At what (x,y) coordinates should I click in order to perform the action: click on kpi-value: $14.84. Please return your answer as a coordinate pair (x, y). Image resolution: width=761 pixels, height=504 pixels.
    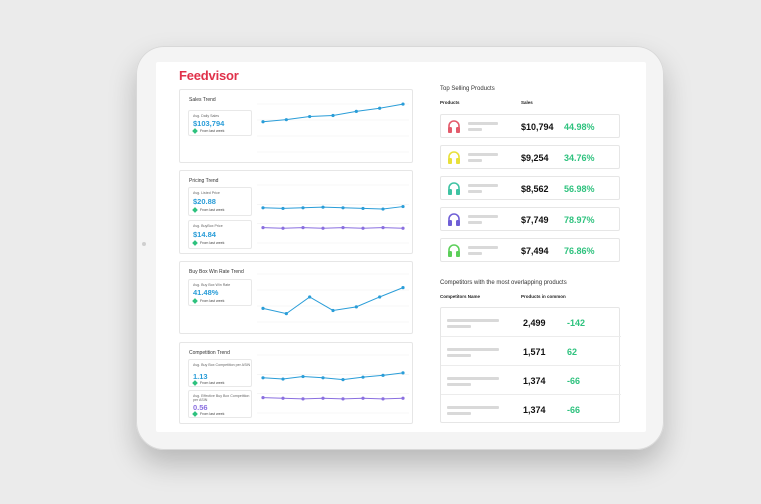
    Looking at the image, I should click on (204, 234).